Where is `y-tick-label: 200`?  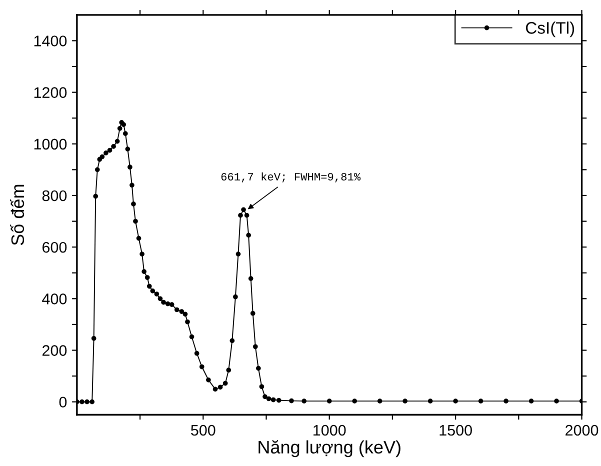
y-tick-label: 200 is located at coordinates (54, 350).